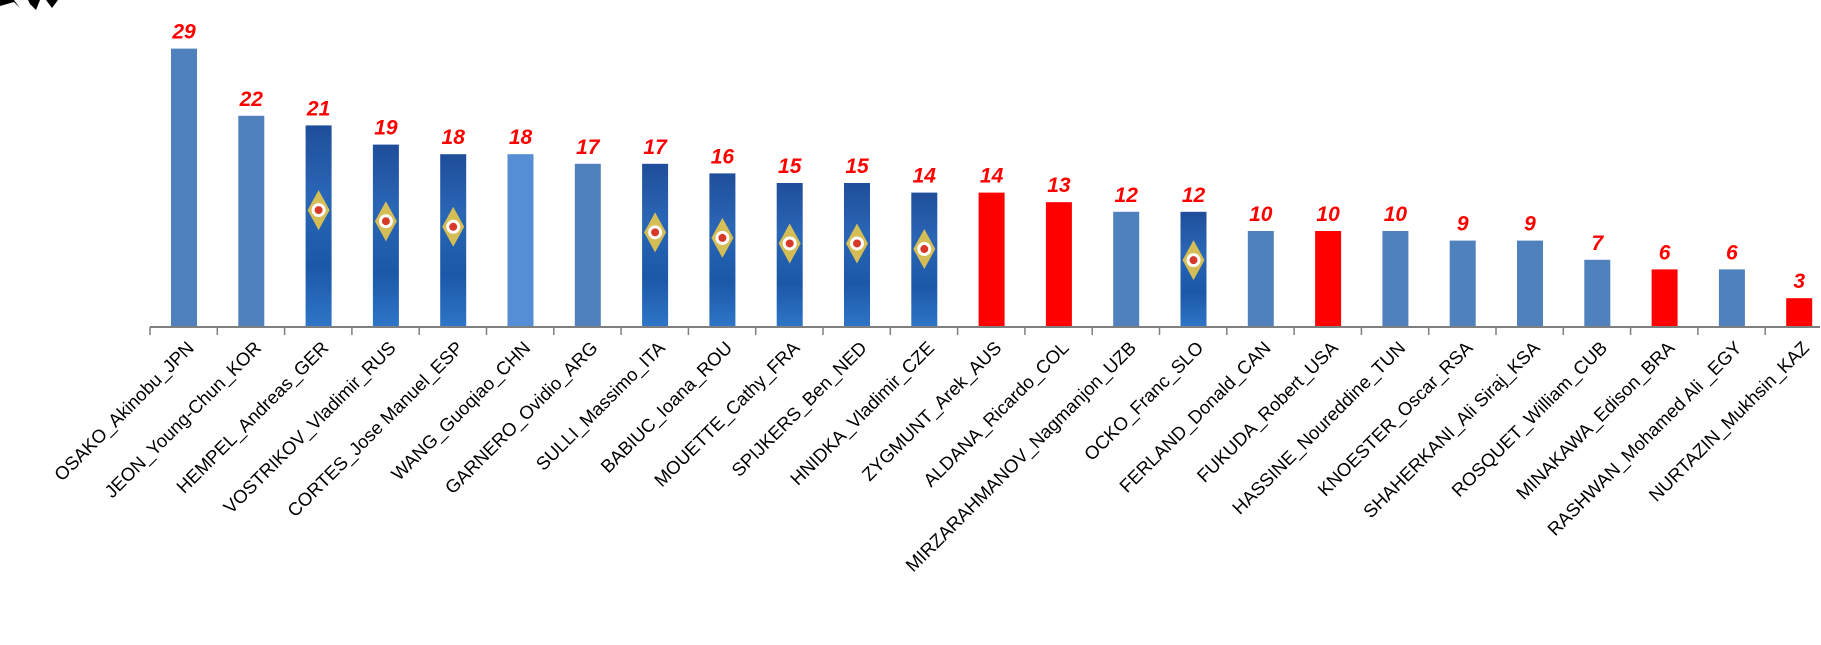 This screenshot has height=645, width=1821. I want to click on bar-jeon-young-chun-kor, so click(251, 221).